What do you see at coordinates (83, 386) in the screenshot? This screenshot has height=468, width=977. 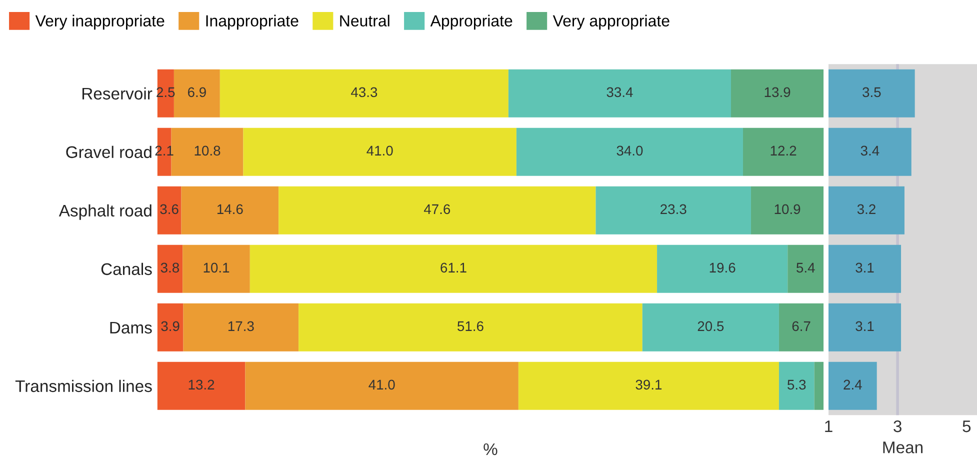 I see `y-tick-label: Transmission lines` at bounding box center [83, 386].